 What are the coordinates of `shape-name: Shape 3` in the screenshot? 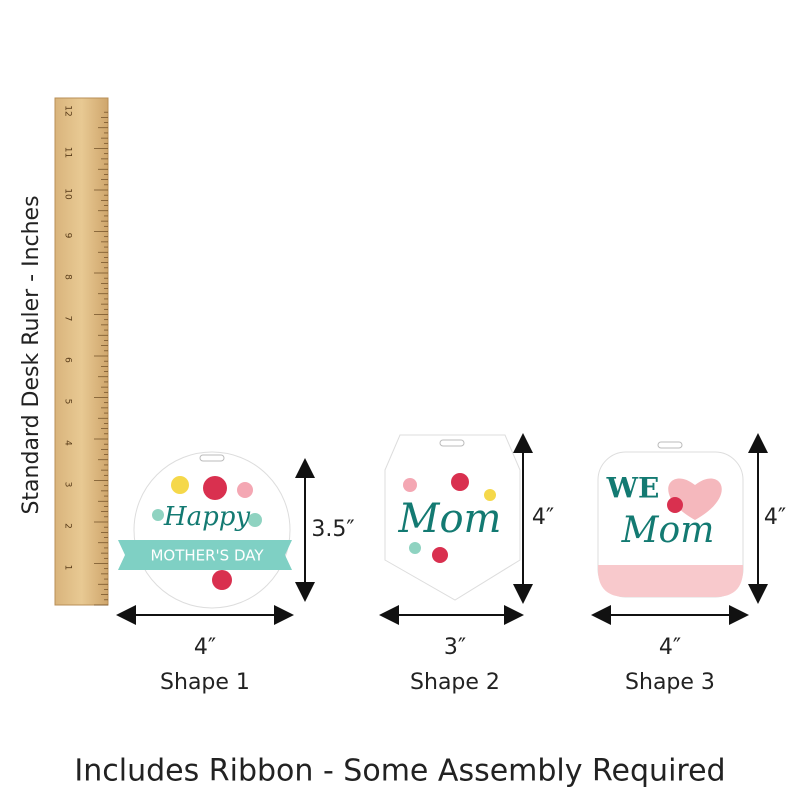 It's located at (670, 682).